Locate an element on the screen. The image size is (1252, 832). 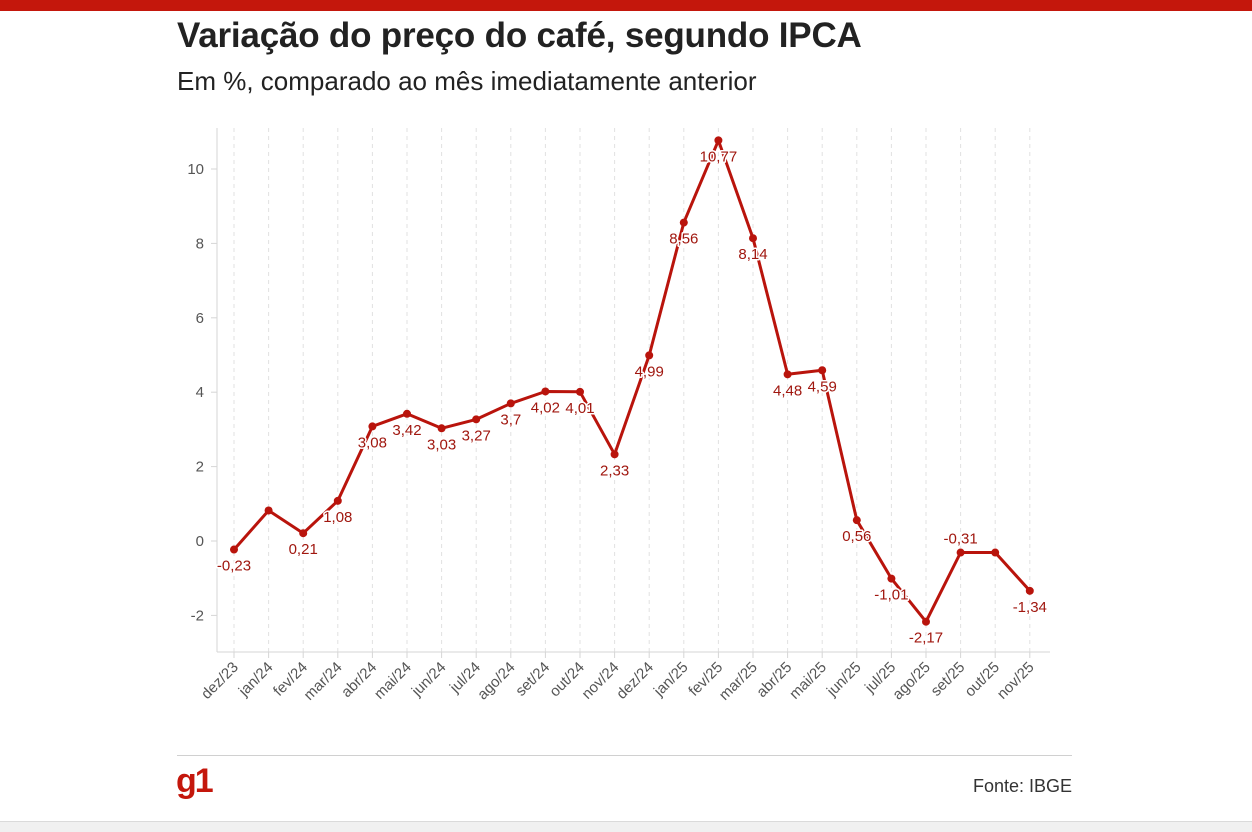
data-label: -1,34 is located at coordinates (1030, 607).